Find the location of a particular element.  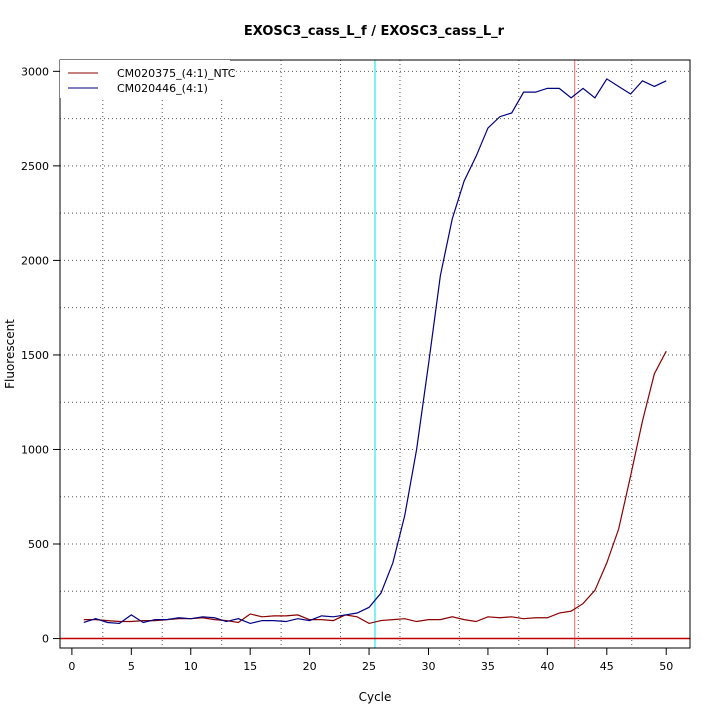

legend-label-series-1: CM020375_(4:1)_NTC is located at coordinates (176, 73).